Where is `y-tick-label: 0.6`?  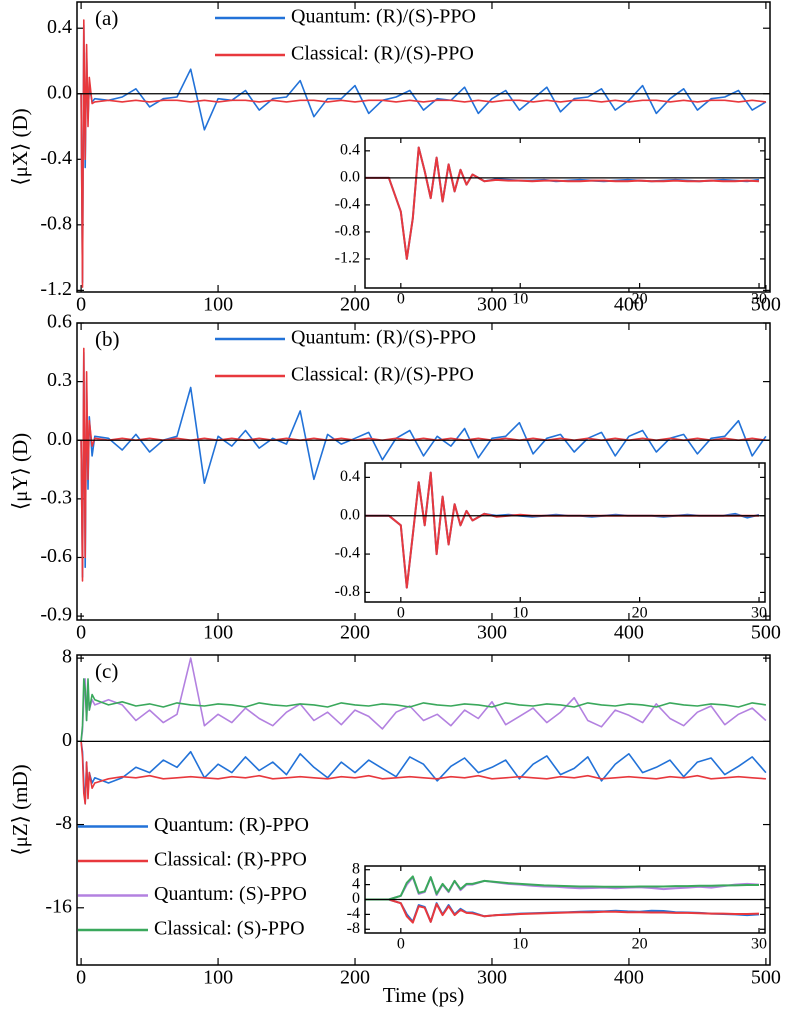
y-tick-label: 0.6 is located at coordinates (59, 322).